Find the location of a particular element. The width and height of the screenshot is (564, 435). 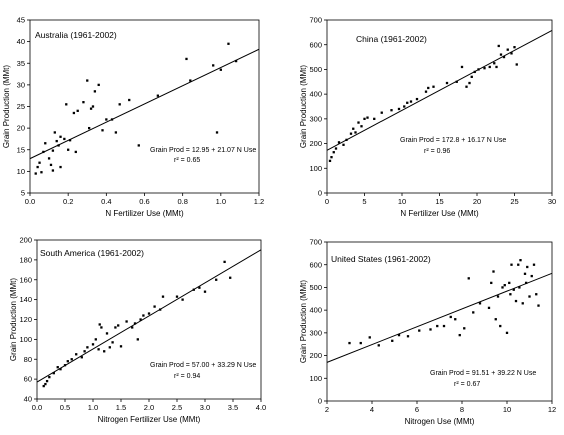

y-tick-label: 35 is located at coordinates (21, 63).